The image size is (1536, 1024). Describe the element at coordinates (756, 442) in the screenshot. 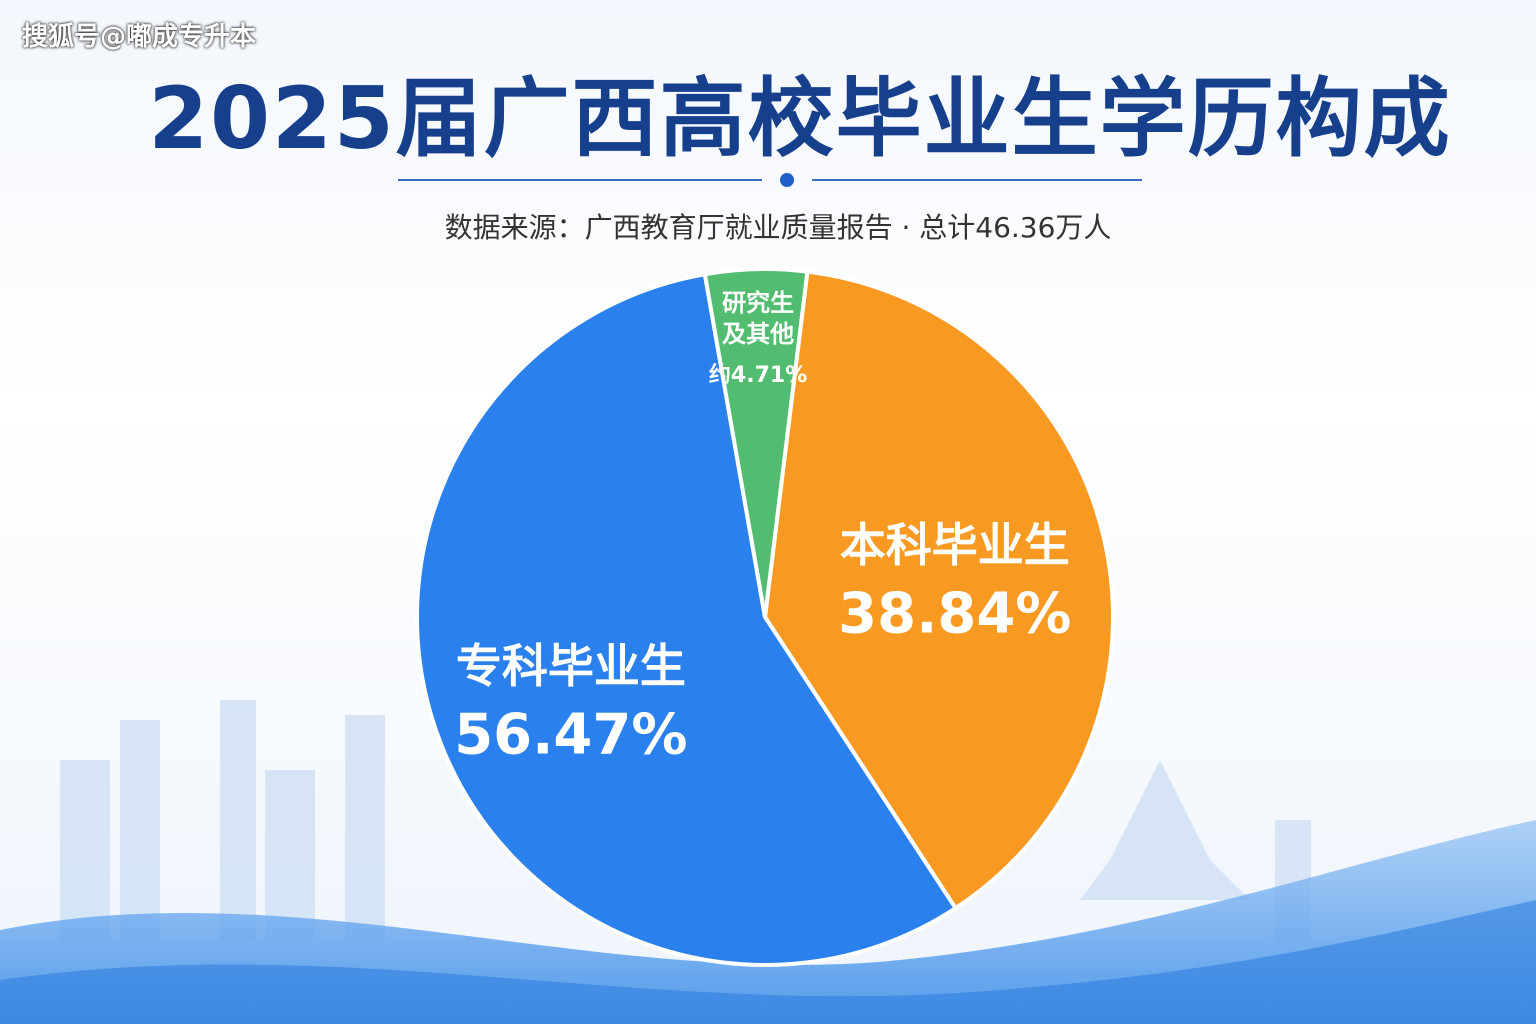

I see `pie-slice` at that location.